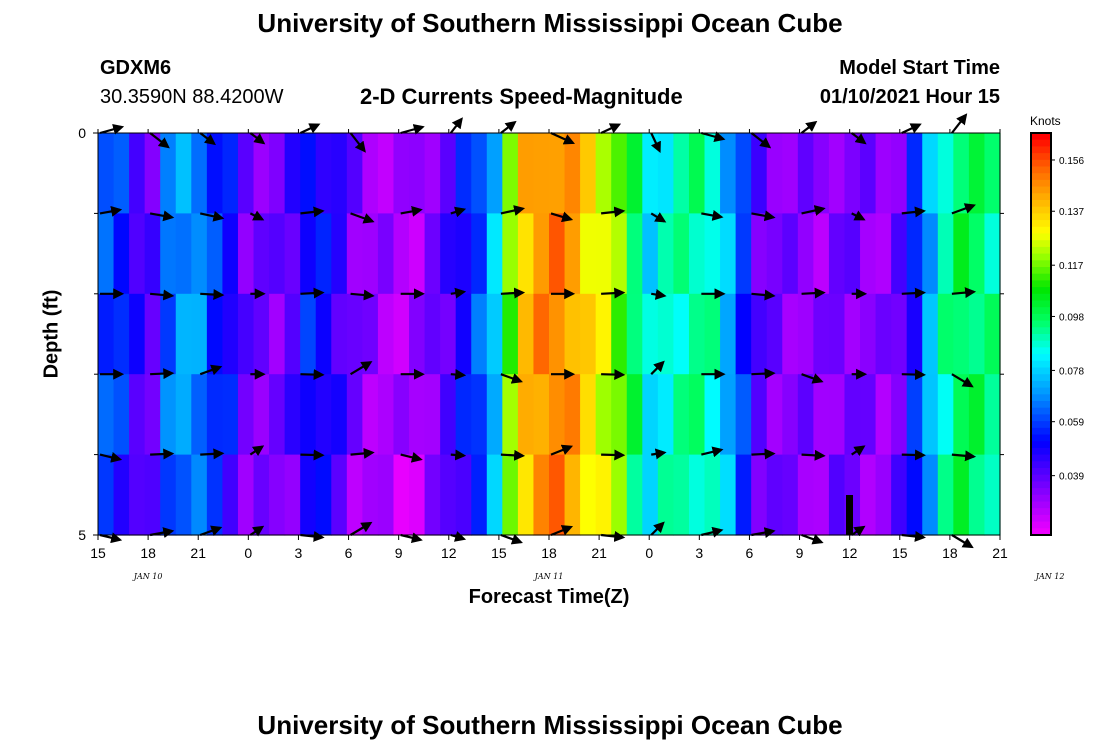 The width and height of the screenshot is (1100, 750). What do you see at coordinates (649, 553) in the screenshot?
I see `x-tick-label: 0` at bounding box center [649, 553].